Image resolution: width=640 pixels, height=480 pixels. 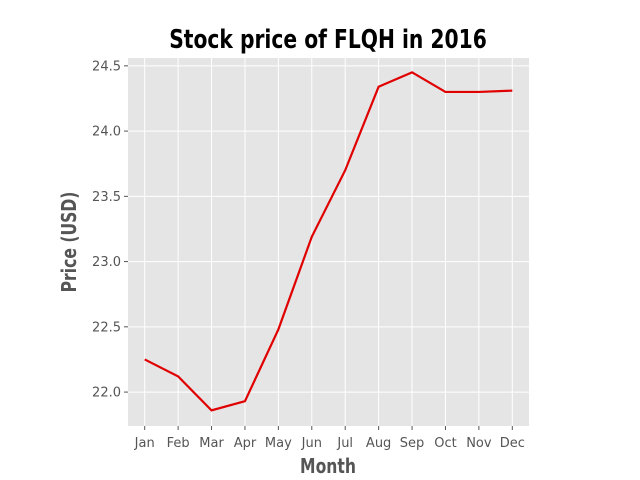 I want to click on x-tick-label: May, so click(x=278, y=443).